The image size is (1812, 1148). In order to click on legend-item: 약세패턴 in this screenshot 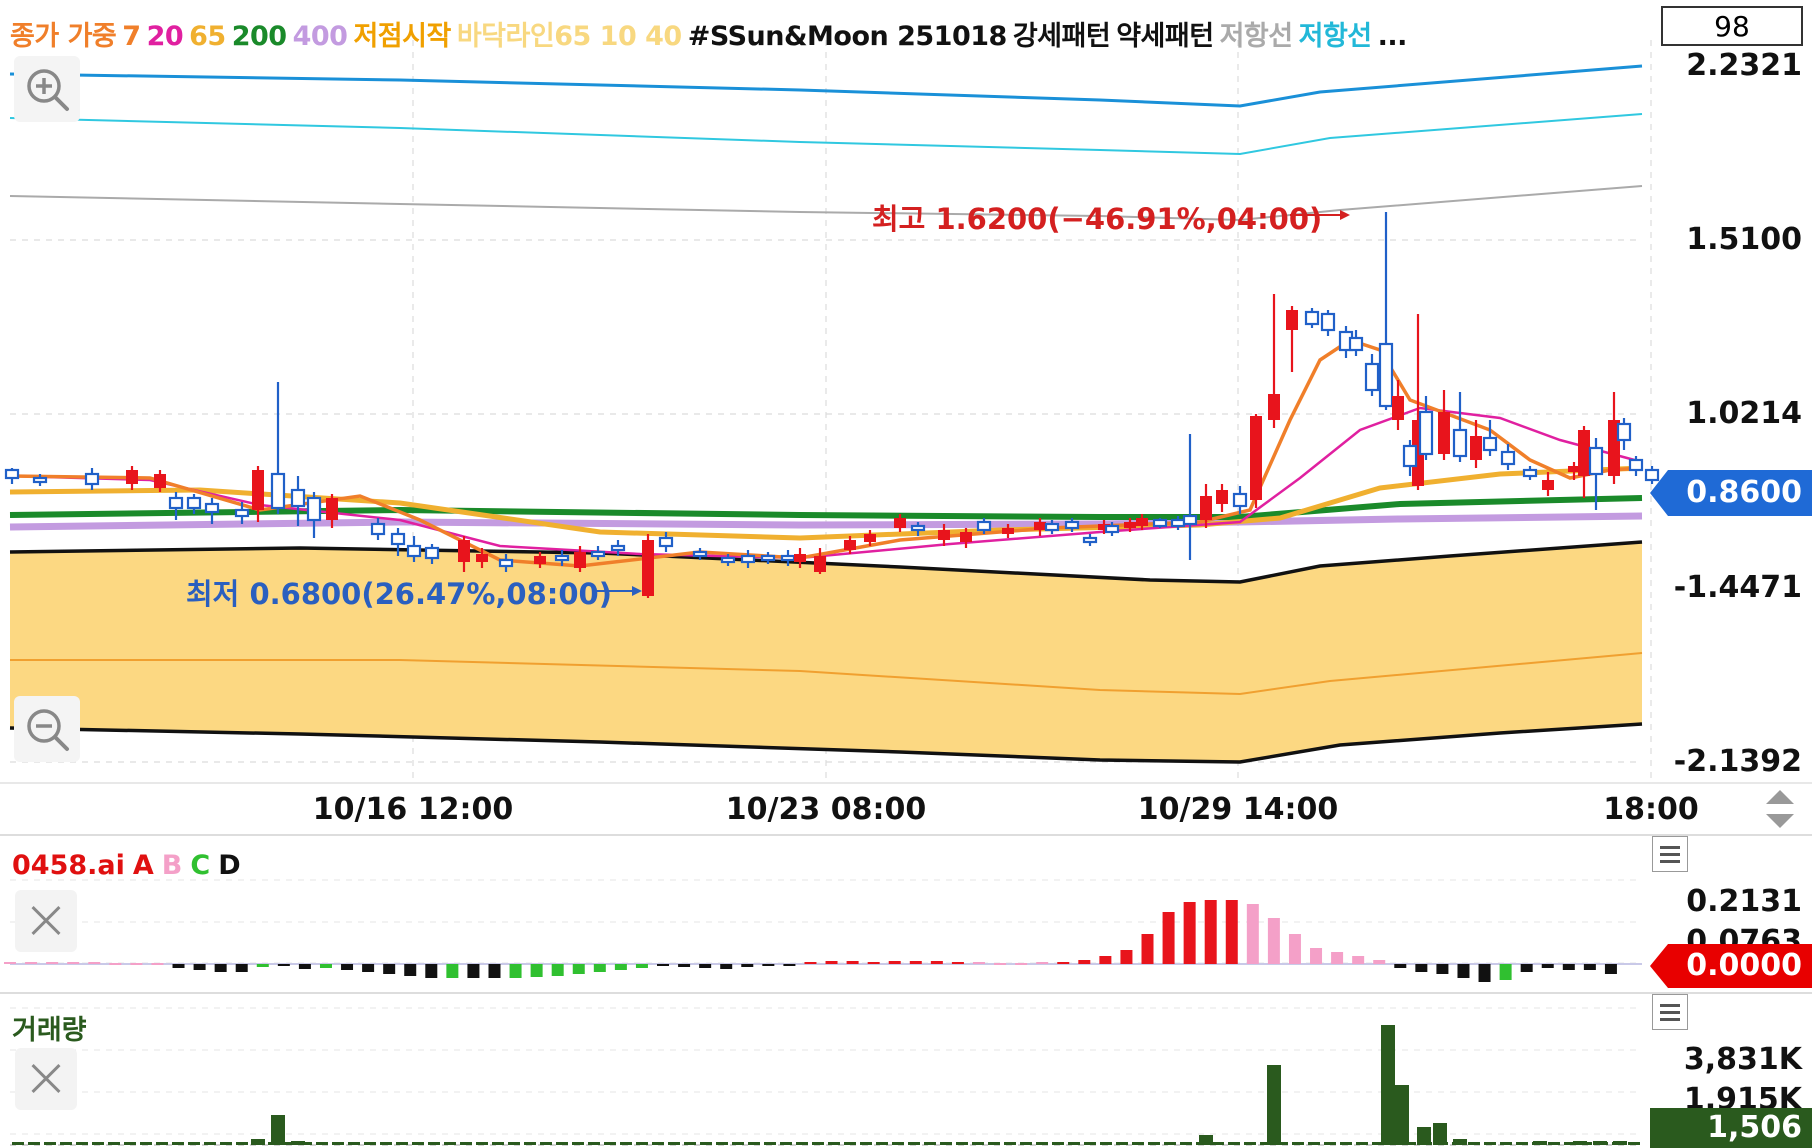, I will do `click(1165, 36)`.